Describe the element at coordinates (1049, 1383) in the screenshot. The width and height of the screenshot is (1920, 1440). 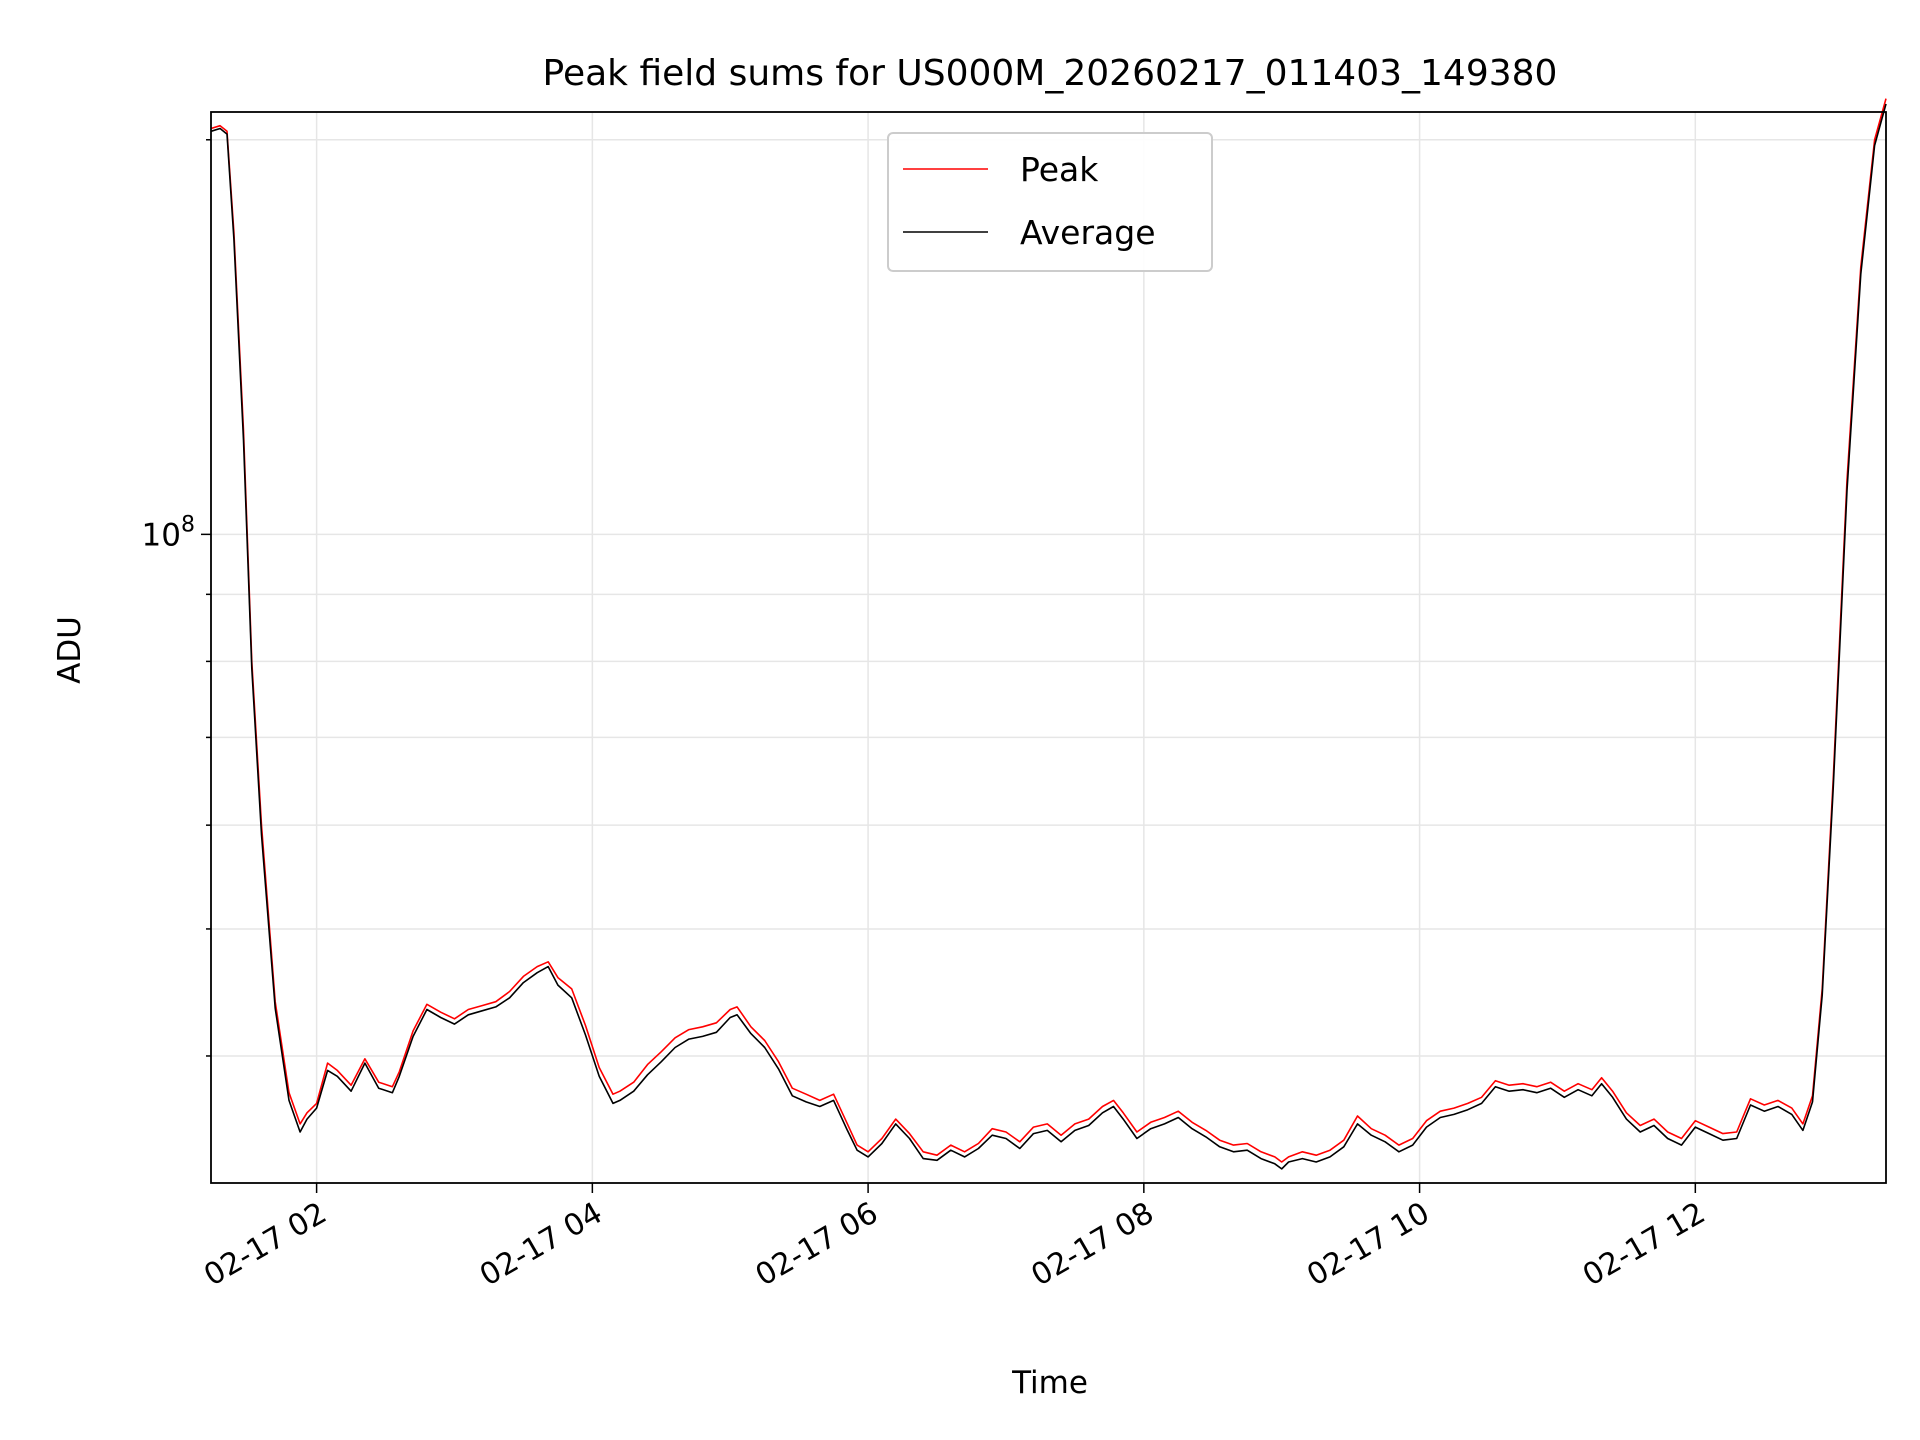
I see `x-axis-label: Time` at that location.